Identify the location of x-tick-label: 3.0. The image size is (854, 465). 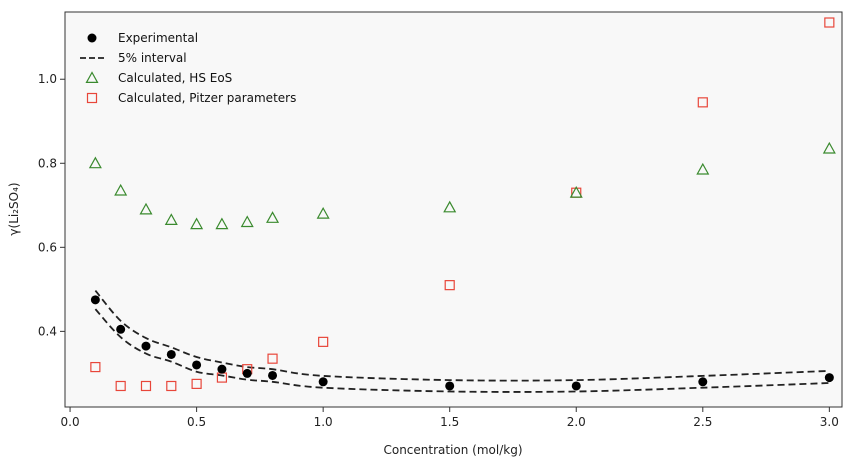
(829, 422).